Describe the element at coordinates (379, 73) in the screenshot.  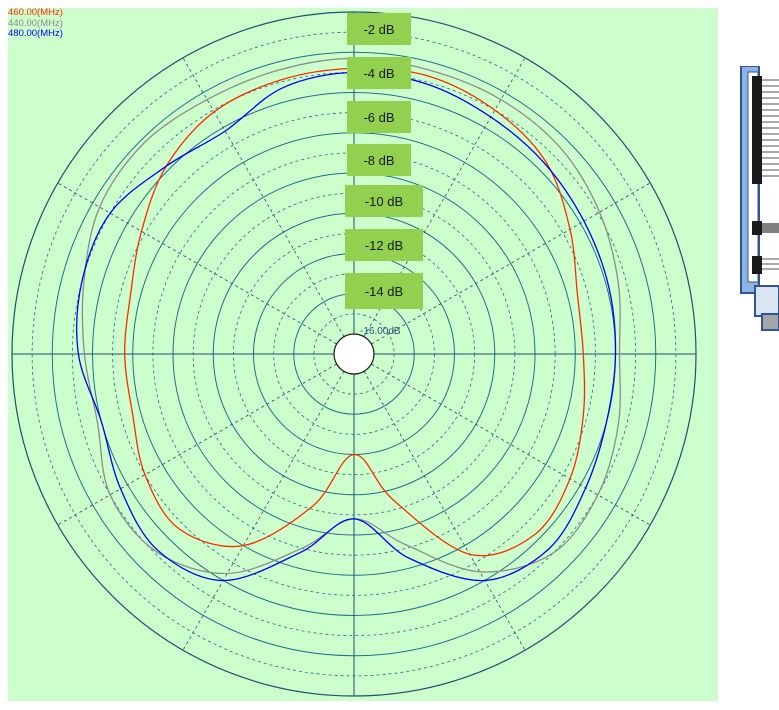
I see `ring-label-4db: -4 dB` at that location.